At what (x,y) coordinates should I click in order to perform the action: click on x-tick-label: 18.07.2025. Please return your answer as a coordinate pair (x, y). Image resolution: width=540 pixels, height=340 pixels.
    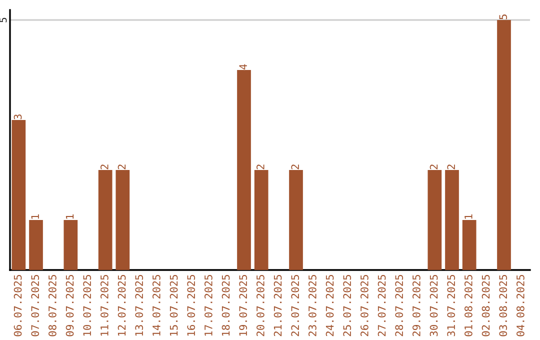
    Looking at the image, I should click on (226, 305).